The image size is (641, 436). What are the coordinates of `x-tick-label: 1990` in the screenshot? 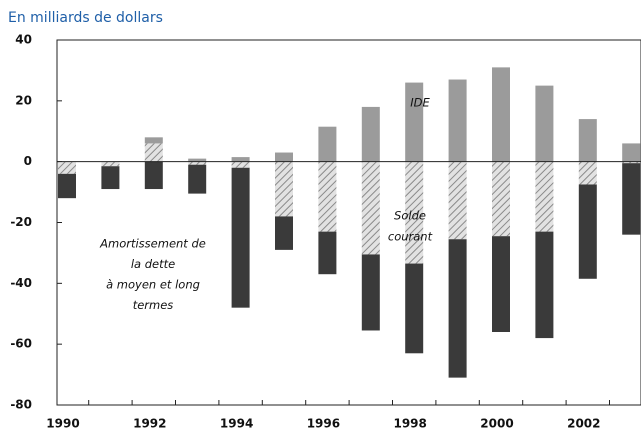 It's located at (62, 424).